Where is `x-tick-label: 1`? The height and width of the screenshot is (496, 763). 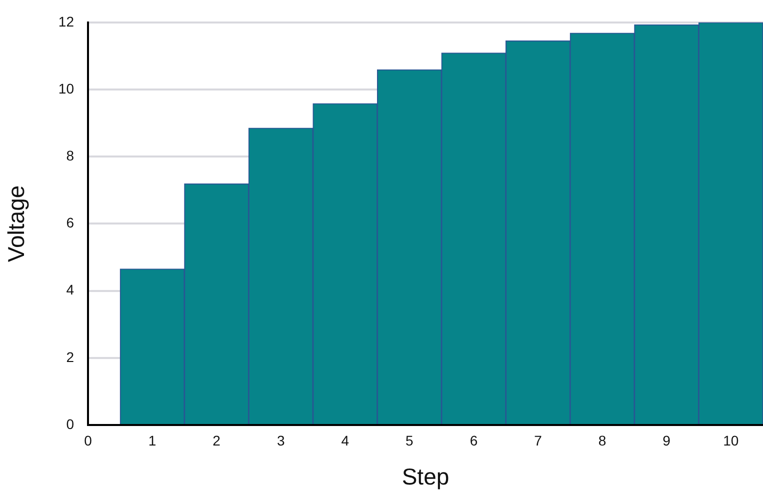 x-tick-label: 1 is located at coordinates (152, 440).